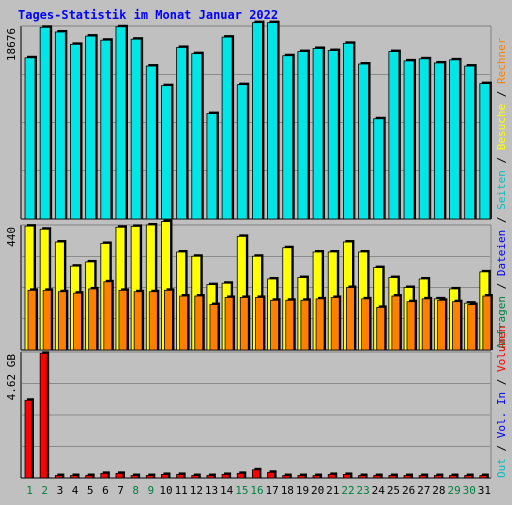  I want to click on legend-entry: Volumen, so click(501, 349).